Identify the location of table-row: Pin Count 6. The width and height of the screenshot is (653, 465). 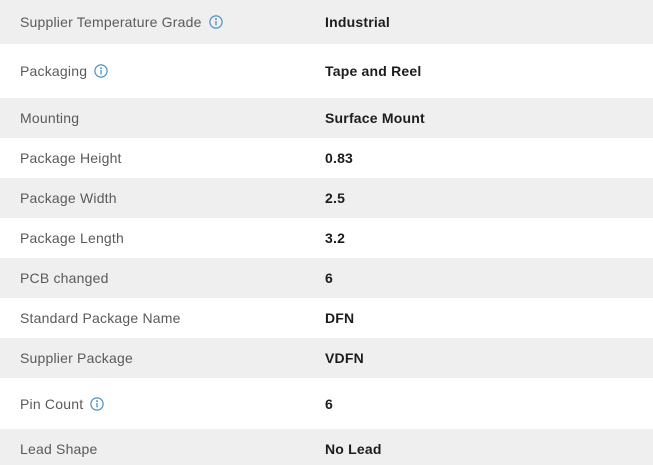
(326, 403).